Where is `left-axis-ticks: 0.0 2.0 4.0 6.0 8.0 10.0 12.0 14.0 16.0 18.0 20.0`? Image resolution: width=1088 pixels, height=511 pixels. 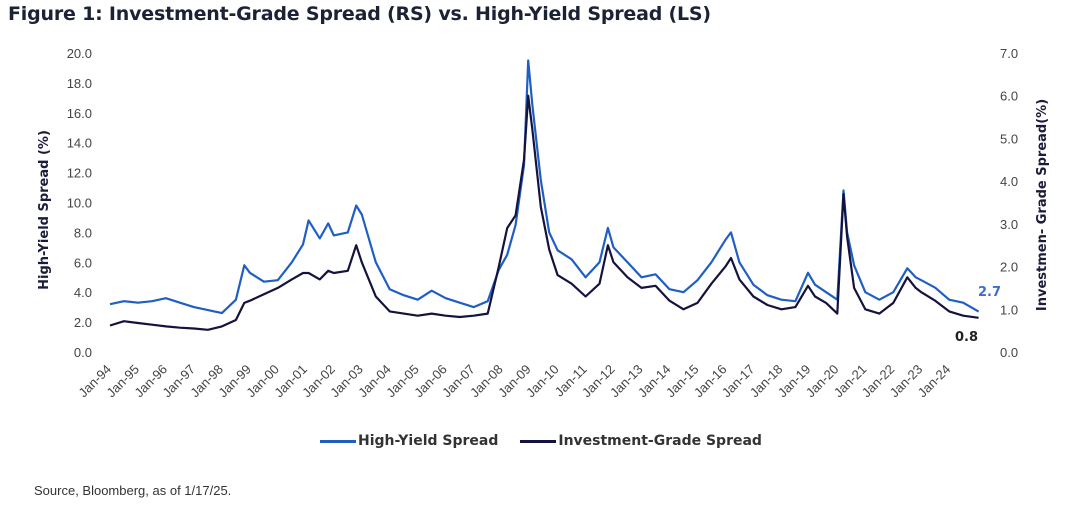
left-axis-ticks: 0.0 2.0 4.0 6.0 8.0 10.0 12.0 14.0 16.0 18.0 20.0 is located at coordinates (79, 203).